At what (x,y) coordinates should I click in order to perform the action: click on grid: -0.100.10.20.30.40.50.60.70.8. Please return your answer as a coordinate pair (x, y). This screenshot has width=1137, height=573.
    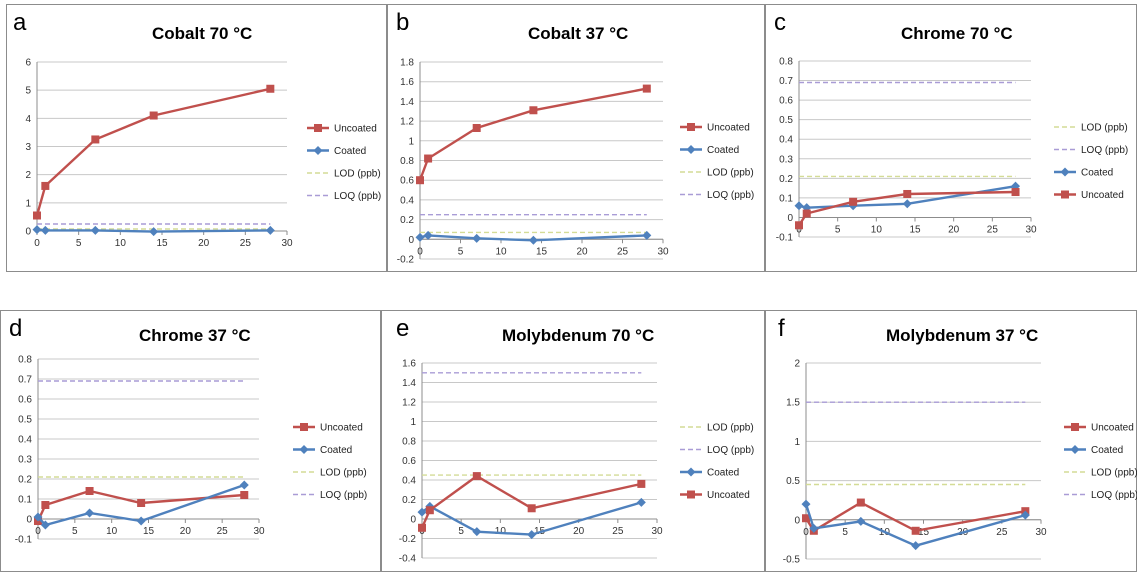
    Looking at the image, I should click on (903, 150).